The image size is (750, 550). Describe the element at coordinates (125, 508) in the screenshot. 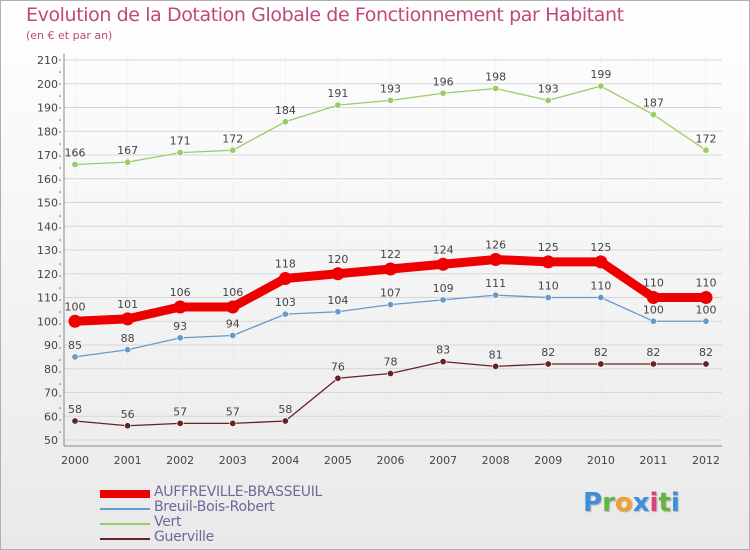

I see `legend-swatch-breuil-bois-robert` at that location.